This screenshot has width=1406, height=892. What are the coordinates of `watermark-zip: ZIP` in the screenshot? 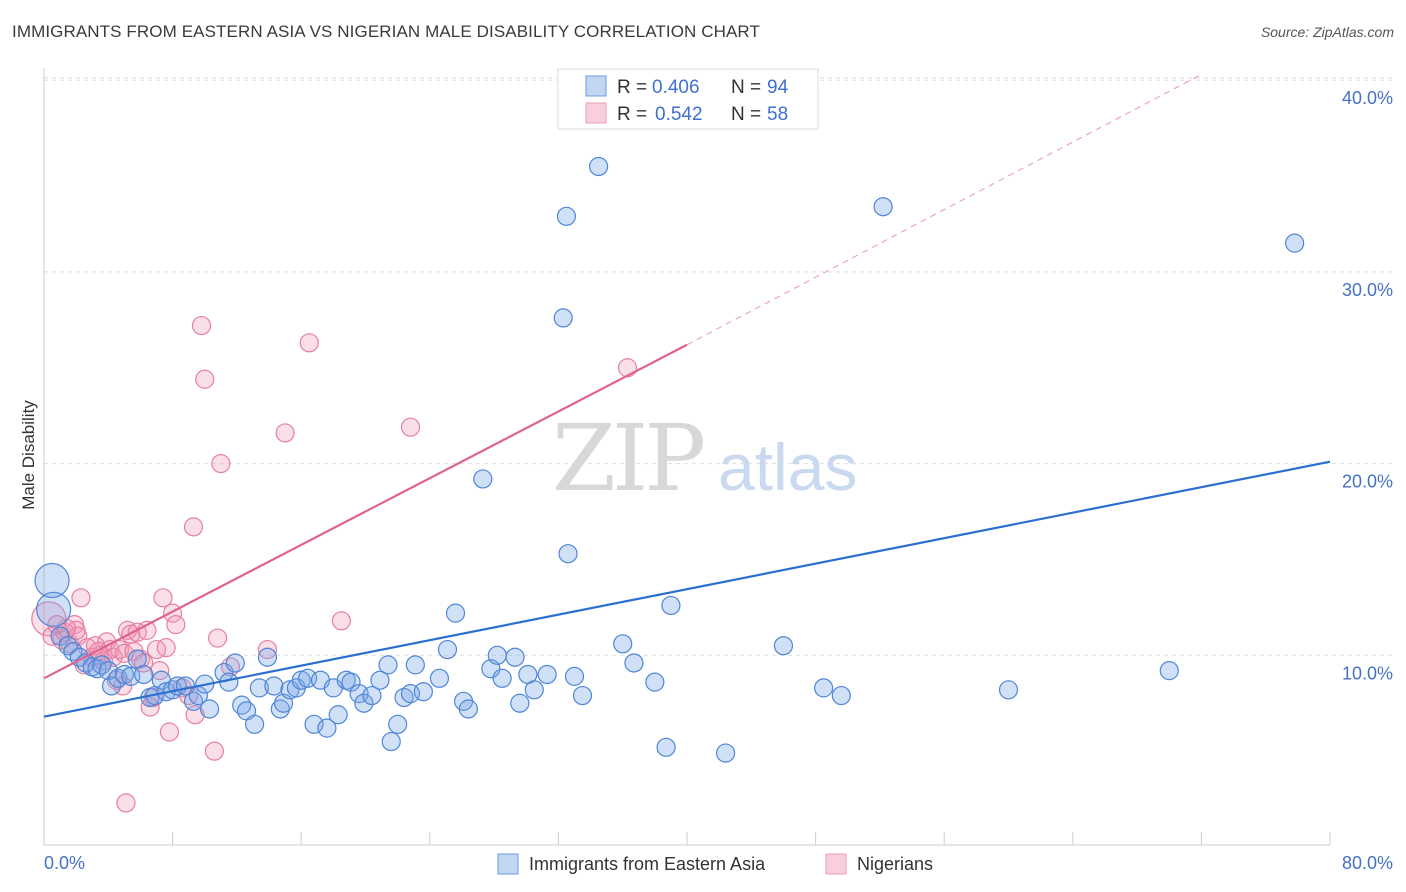 It's located at (627, 458).